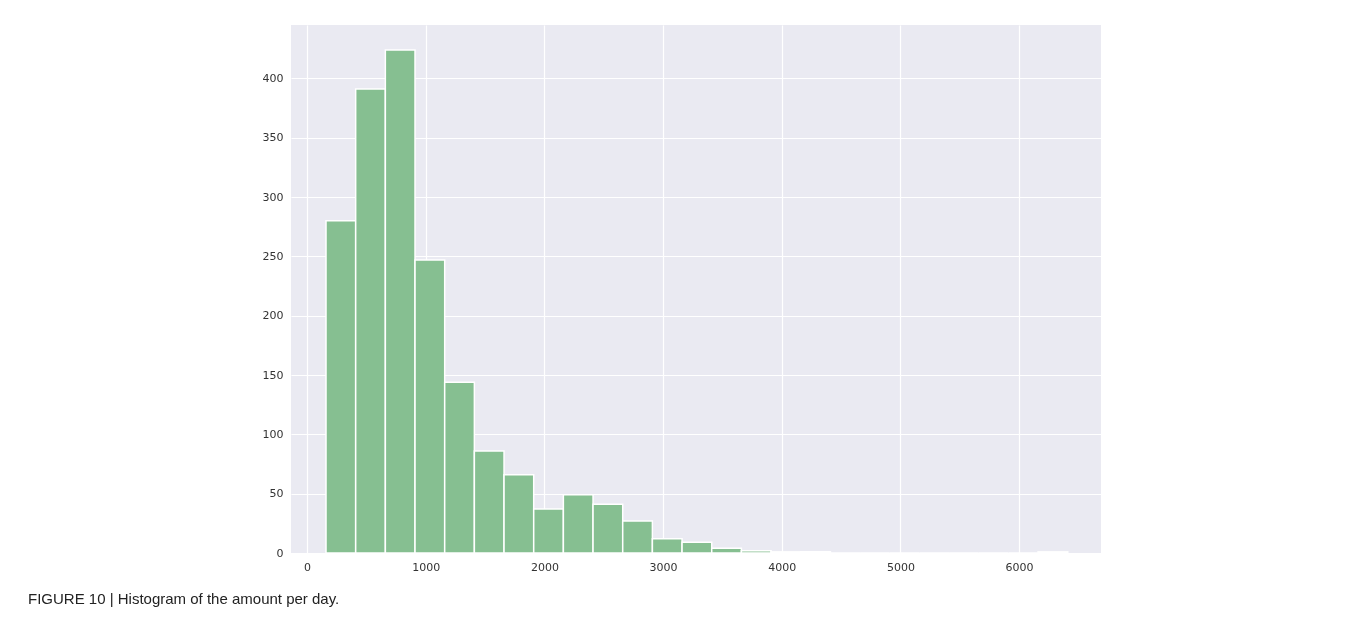  I want to click on x-tick-label: 4000, so click(782, 567).